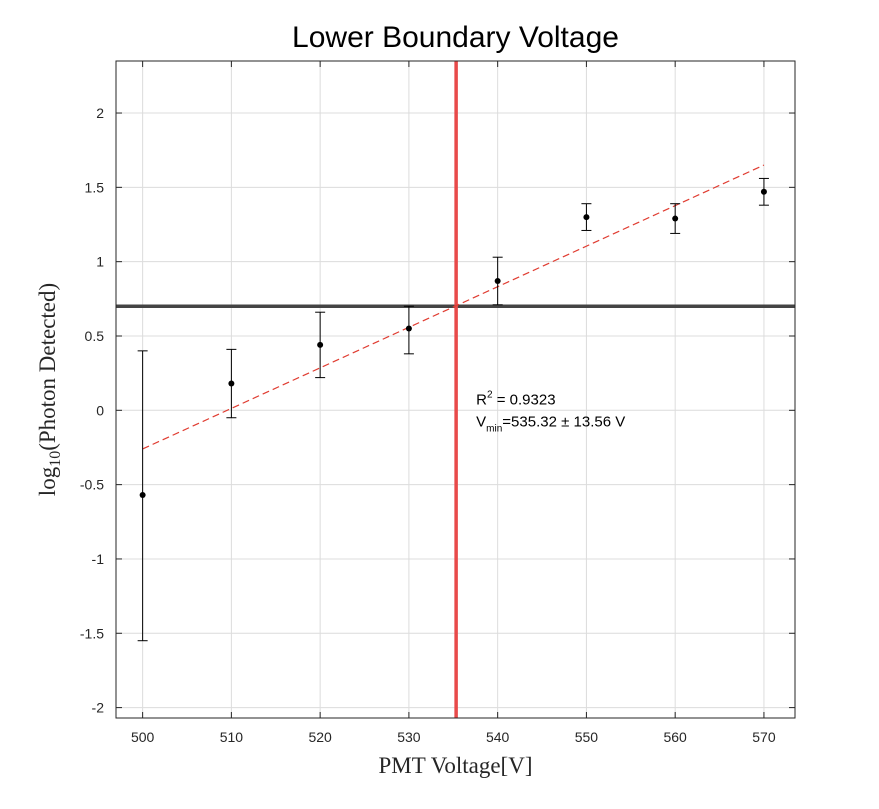 The image size is (879, 809). Describe the element at coordinates (95, 336) in the screenshot. I see `y-tick-label: 0.5` at that location.